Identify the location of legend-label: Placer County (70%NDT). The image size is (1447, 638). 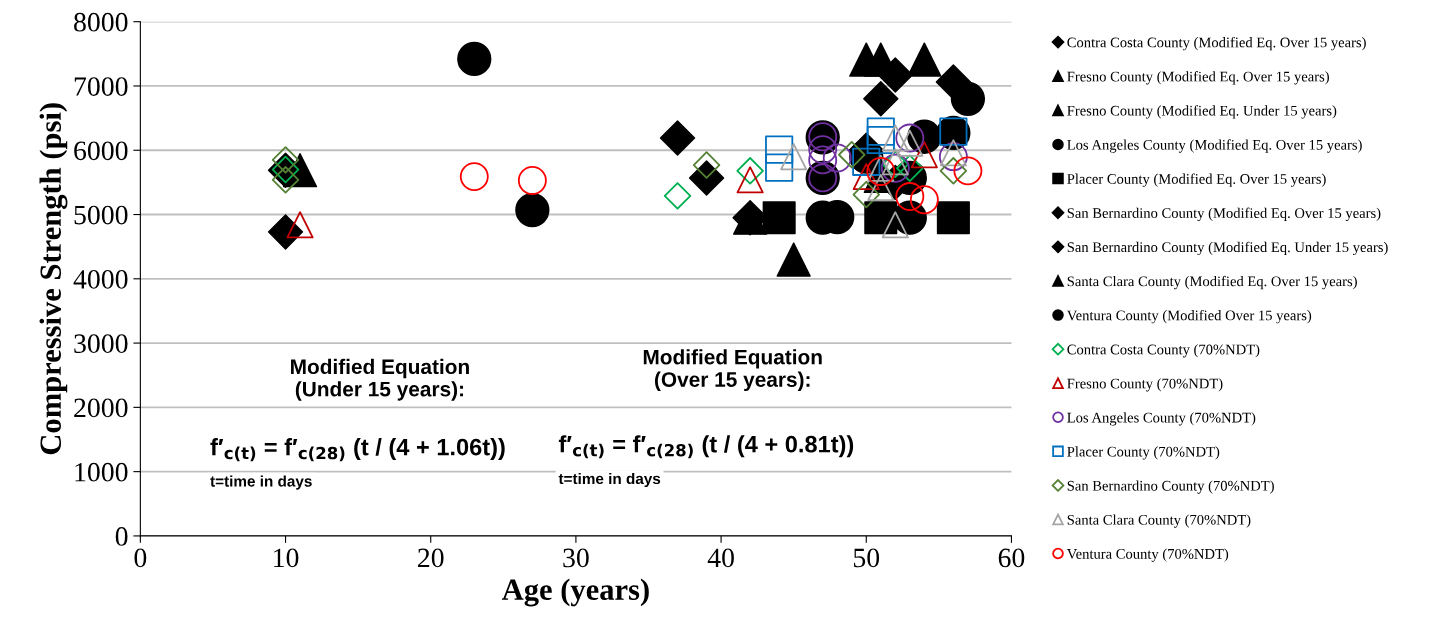
(1143, 453).